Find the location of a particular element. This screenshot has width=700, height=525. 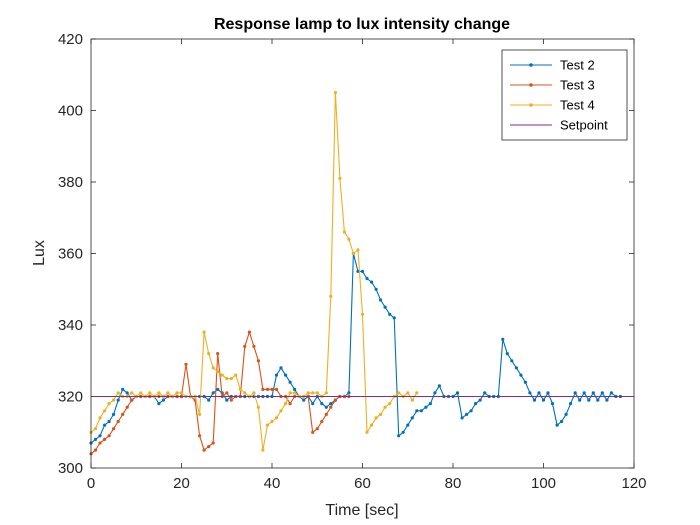

legend-item: Test 2 is located at coordinates (552, 65).